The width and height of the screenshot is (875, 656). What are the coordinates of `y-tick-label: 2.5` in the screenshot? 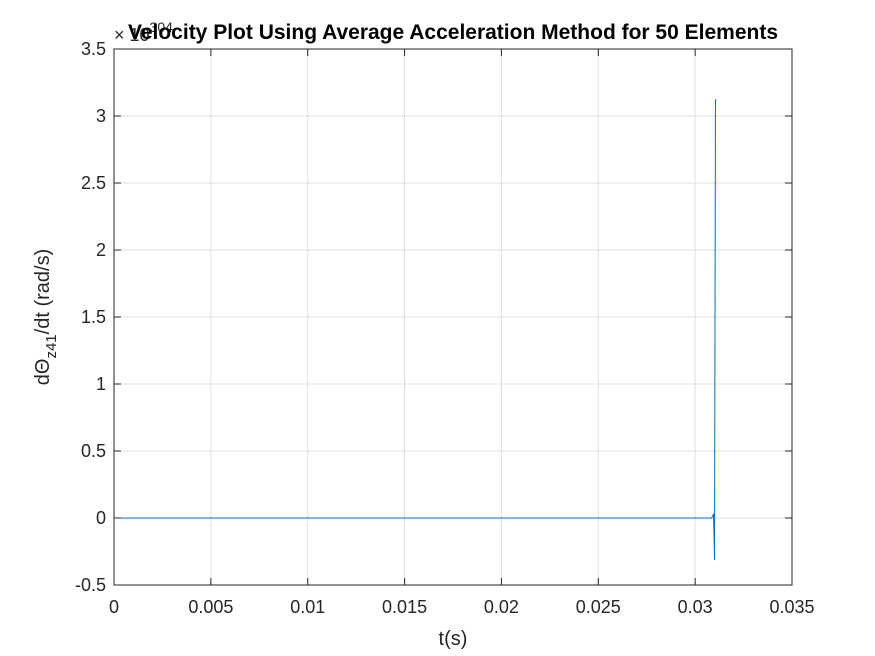 It's located at (93, 183).